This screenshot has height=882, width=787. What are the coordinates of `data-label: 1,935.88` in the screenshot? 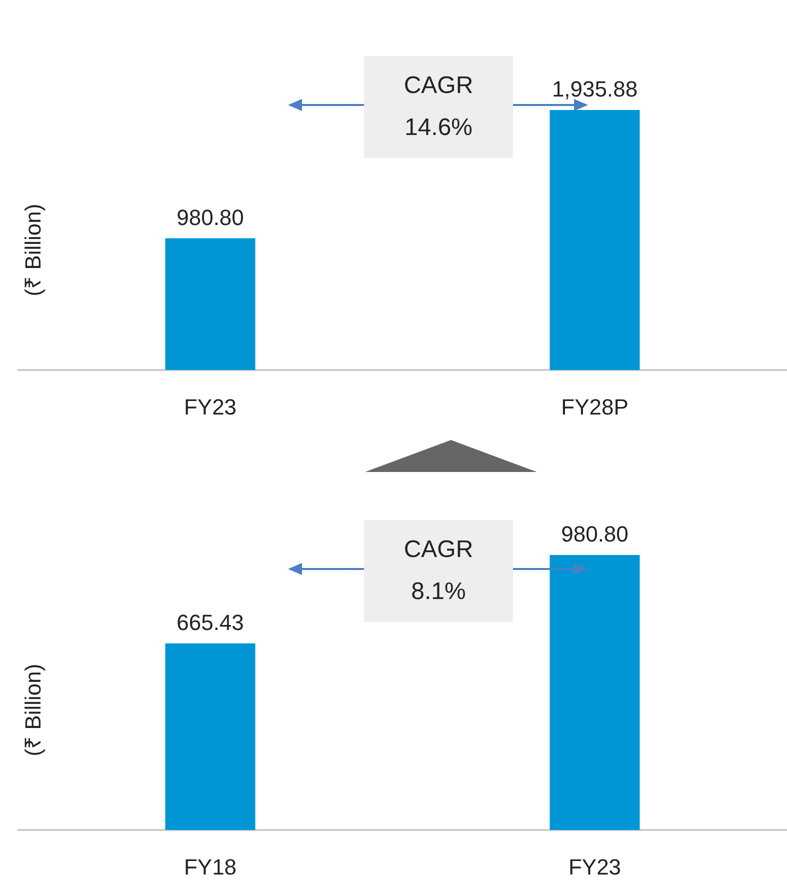 It's located at (595, 89).